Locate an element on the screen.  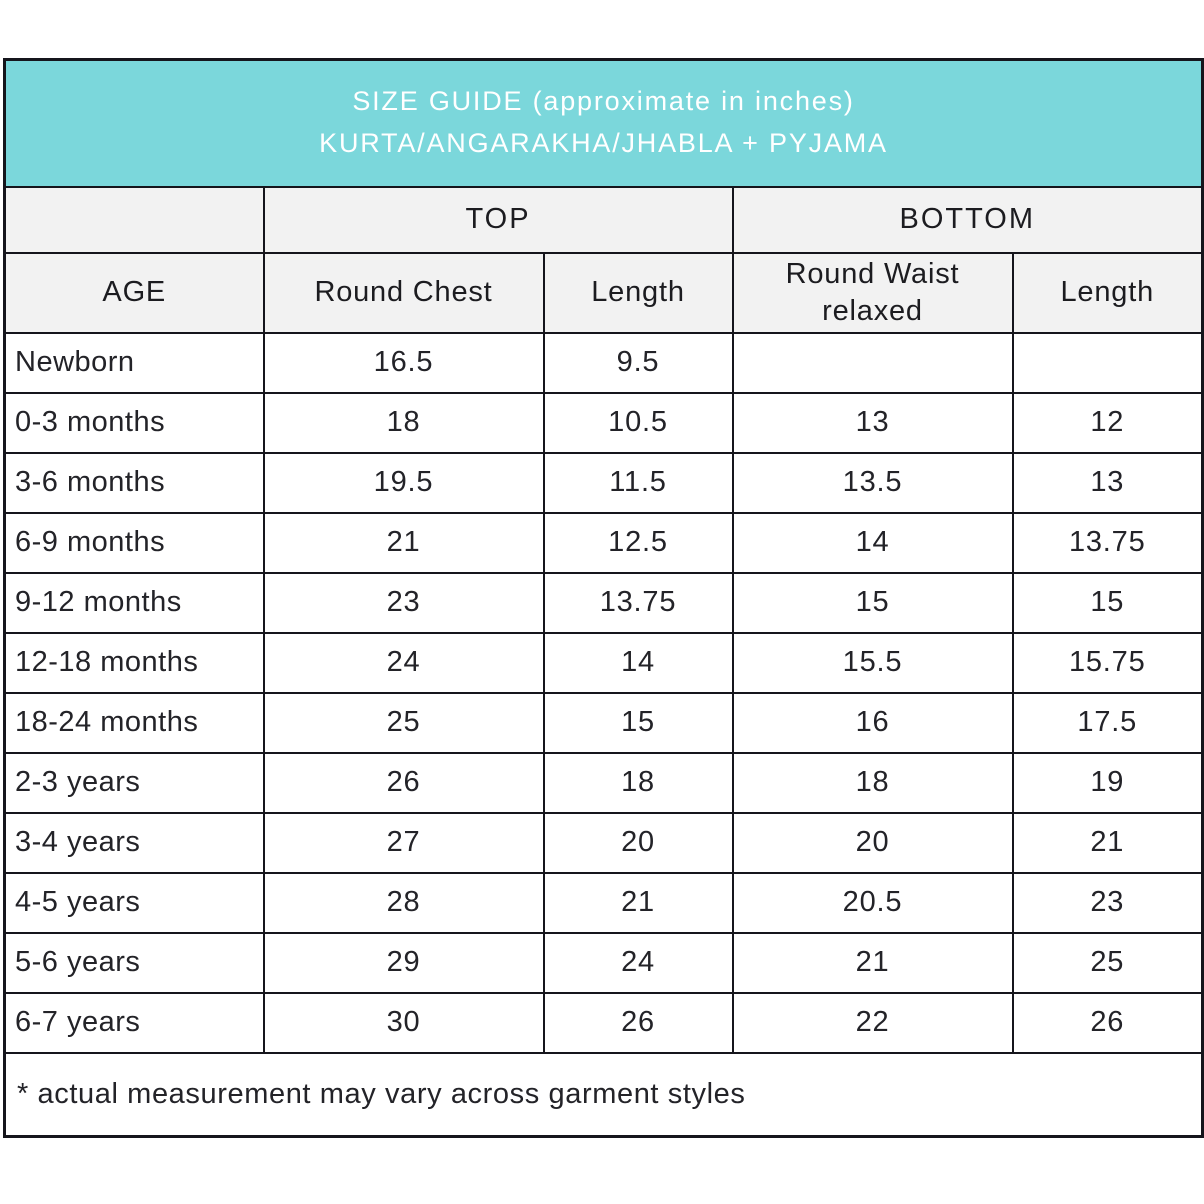
round-chest-cell: 19.5 is located at coordinates (403, 482).